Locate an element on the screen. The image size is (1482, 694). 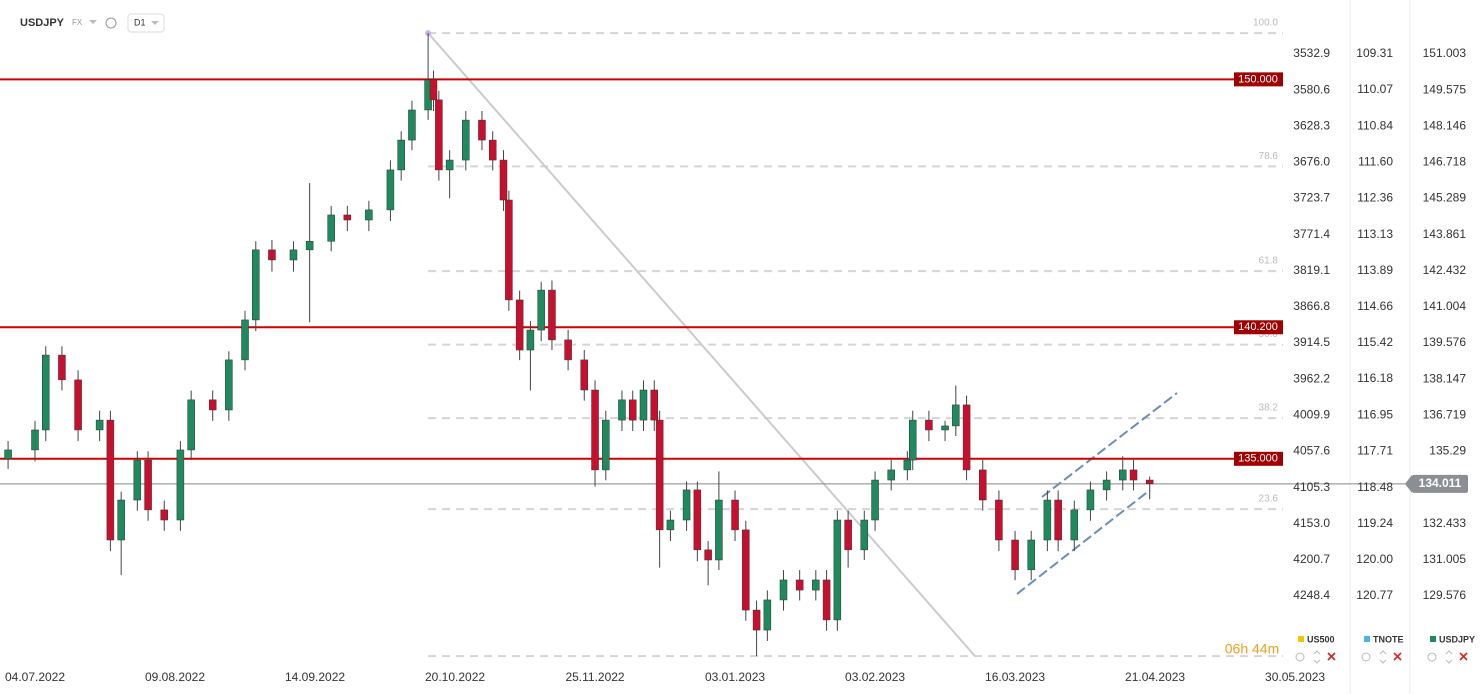
symbol: USDJPY is located at coordinates (42, 23).